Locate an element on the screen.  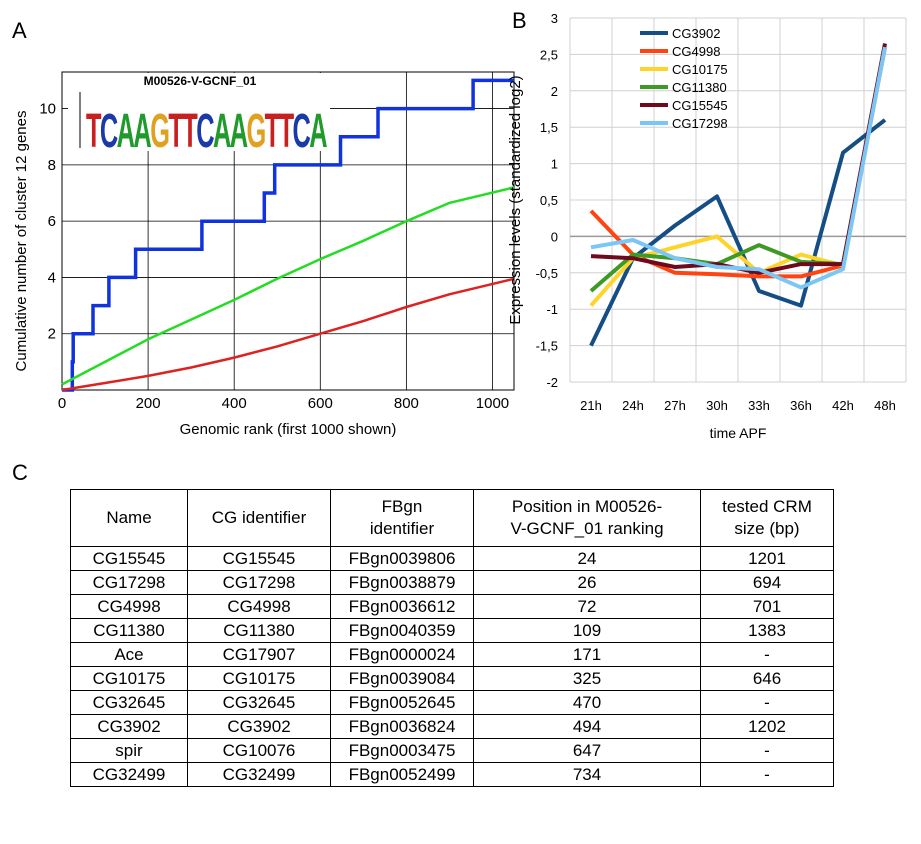
table-row: CG15545 CG15545 FBgn0039806 24 1201 is located at coordinates (452, 558).